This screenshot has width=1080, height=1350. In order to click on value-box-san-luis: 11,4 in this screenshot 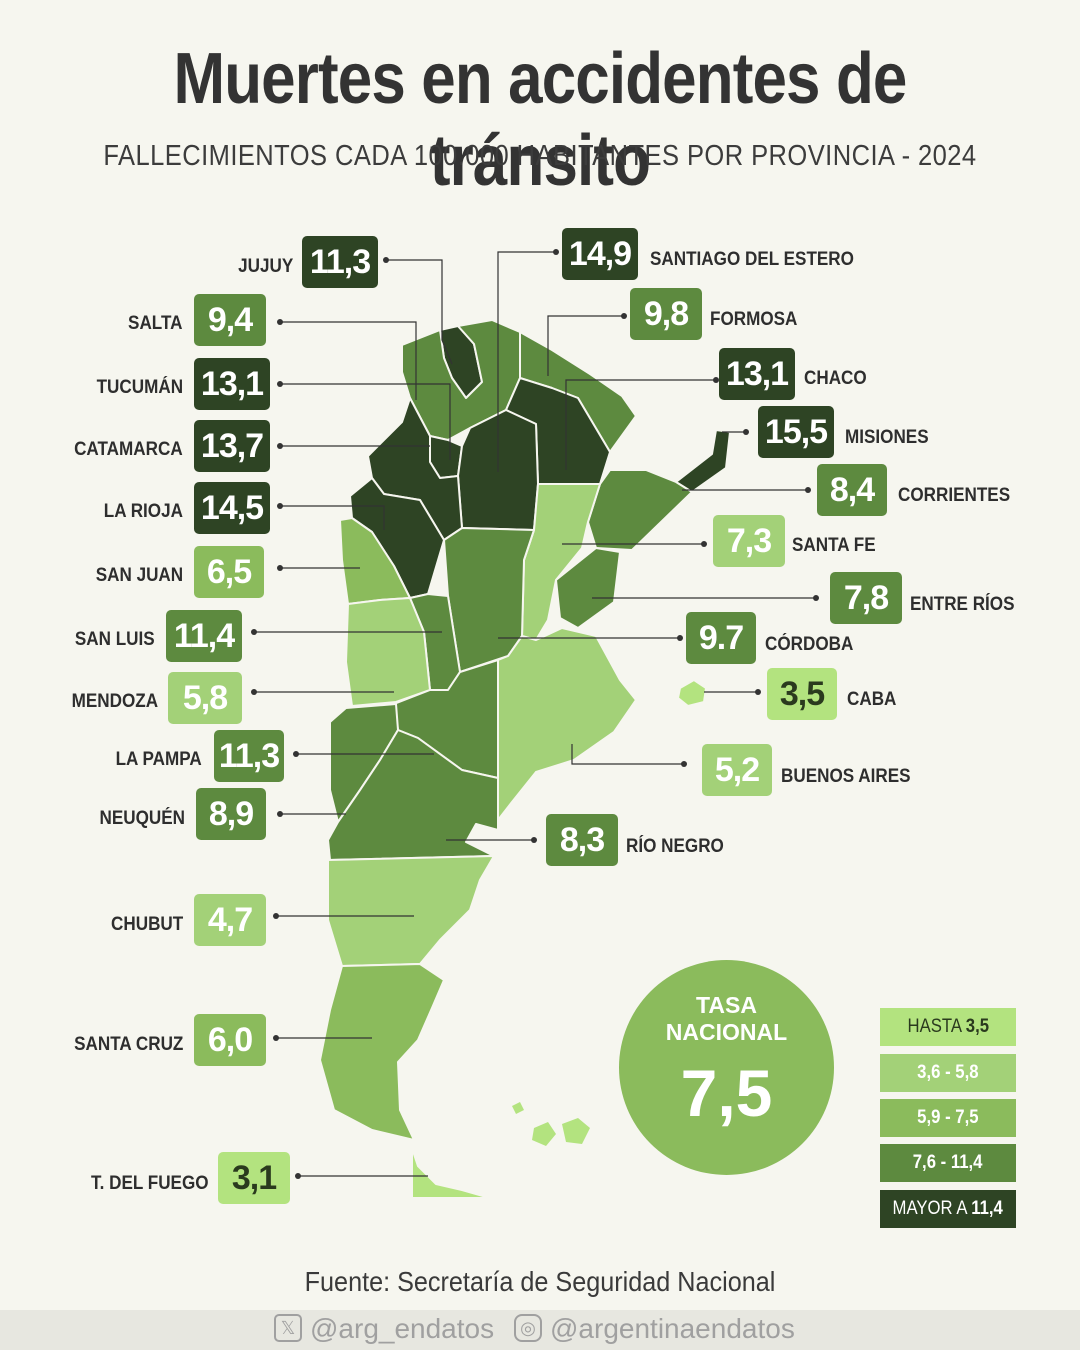, I will do `click(204, 636)`.